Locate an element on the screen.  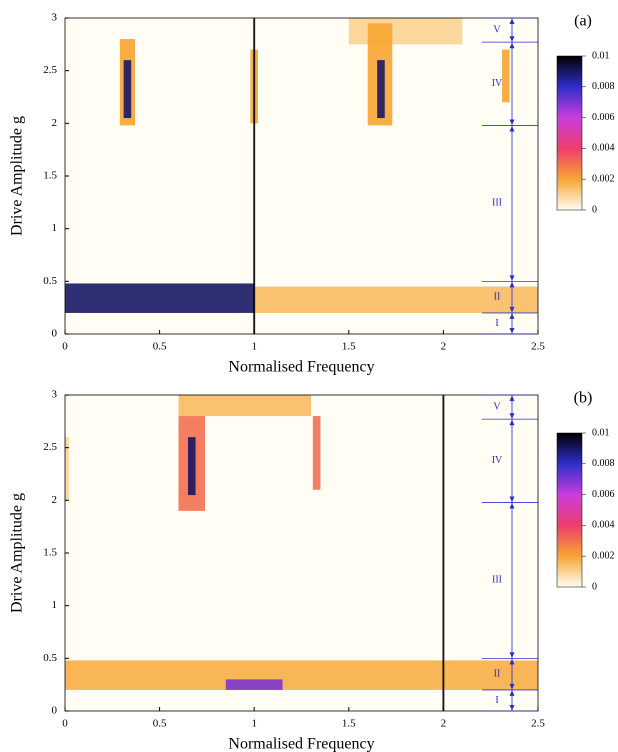
panel-label: (b) is located at coordinates (583, 398).